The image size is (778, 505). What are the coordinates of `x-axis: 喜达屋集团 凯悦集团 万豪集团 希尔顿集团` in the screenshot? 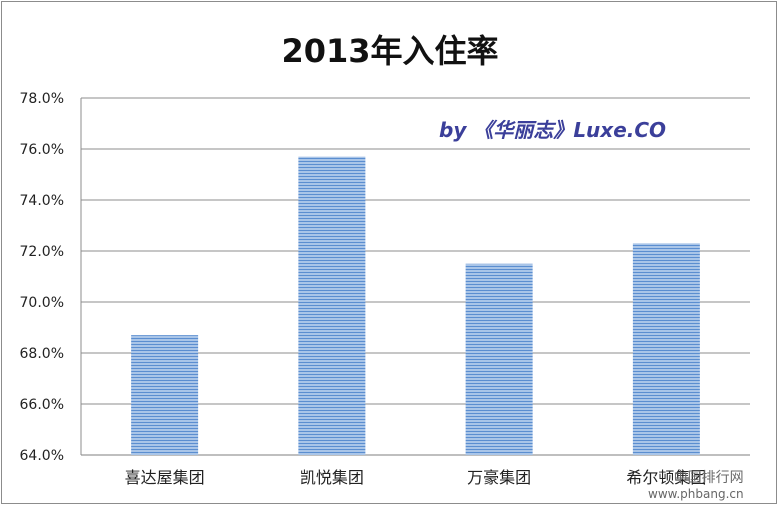 It's located at (416, 477).